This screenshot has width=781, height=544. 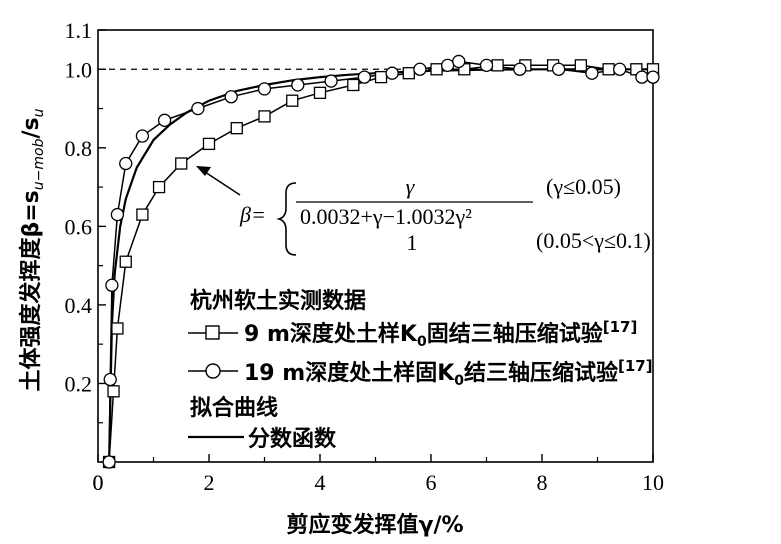 I want to click on equation-lhs: β=, so click(x=252, y=214).